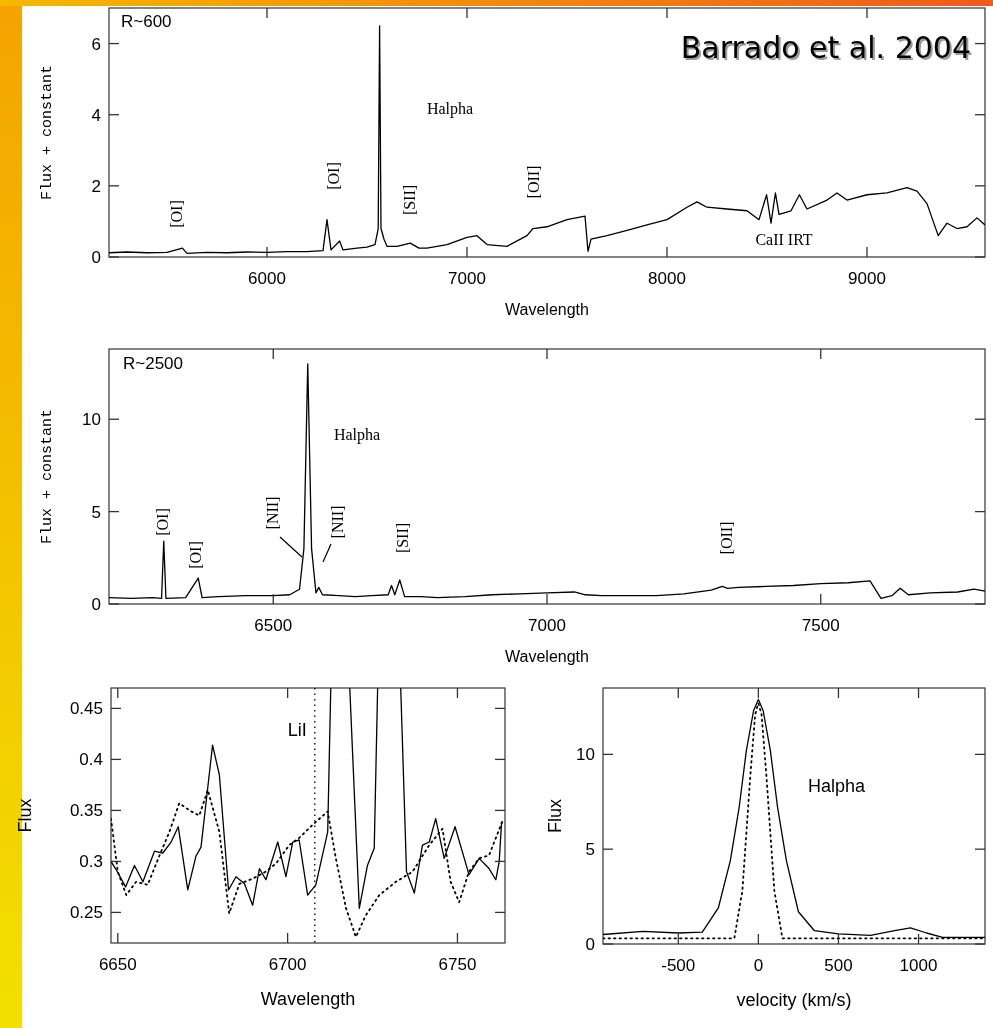 The width and height of the screenshot is (993, 1028). I want to click on y-tick-label: 0.35, so click(86, 811).